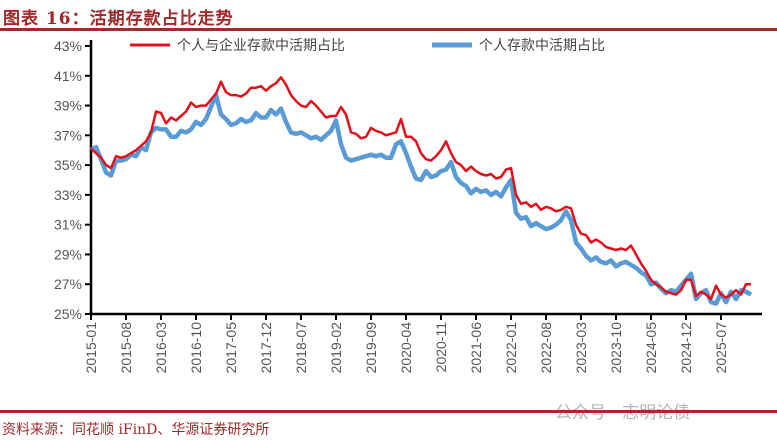 This screenshot has height=440, width=777. Describe the element at coordinates (68, 284) in the screenshot. I see `y-tick-label: 27%` at that location.